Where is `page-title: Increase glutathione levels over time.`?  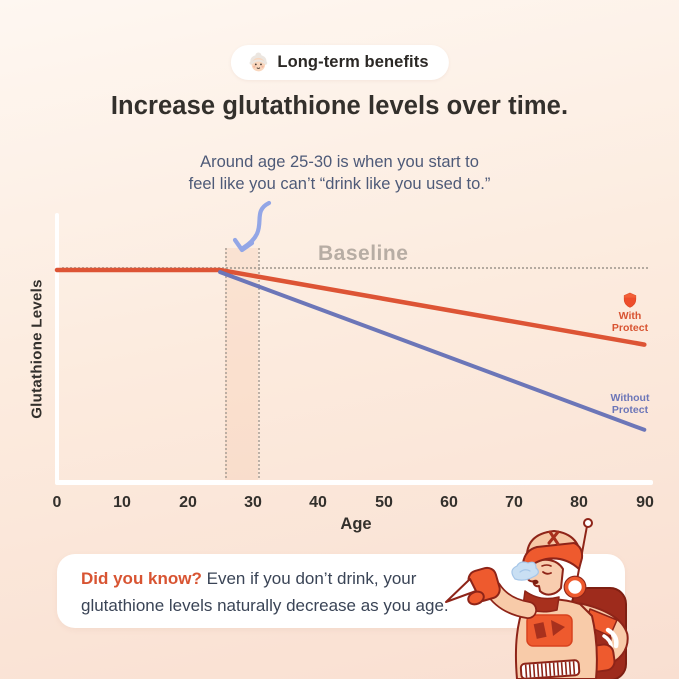
page-title: Increase glutathione levels over time. is located at coordinates (339, 106).